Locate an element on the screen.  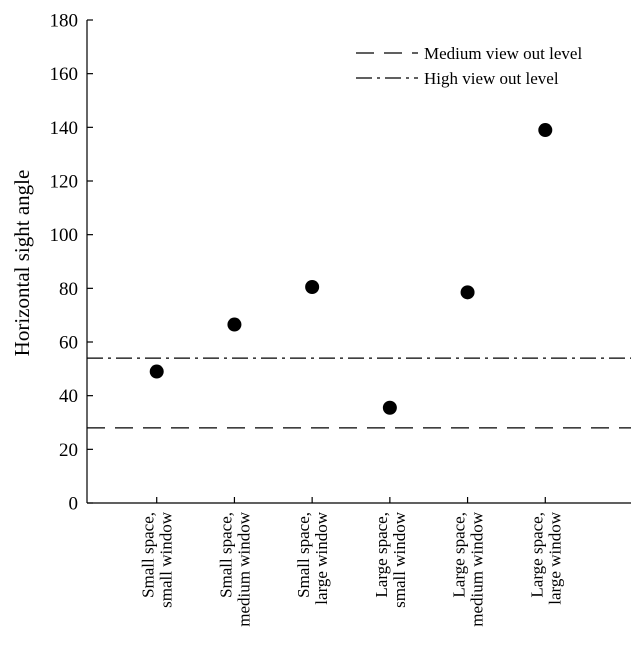
y-tick-label: 0 is located at coordinates (74, 504).